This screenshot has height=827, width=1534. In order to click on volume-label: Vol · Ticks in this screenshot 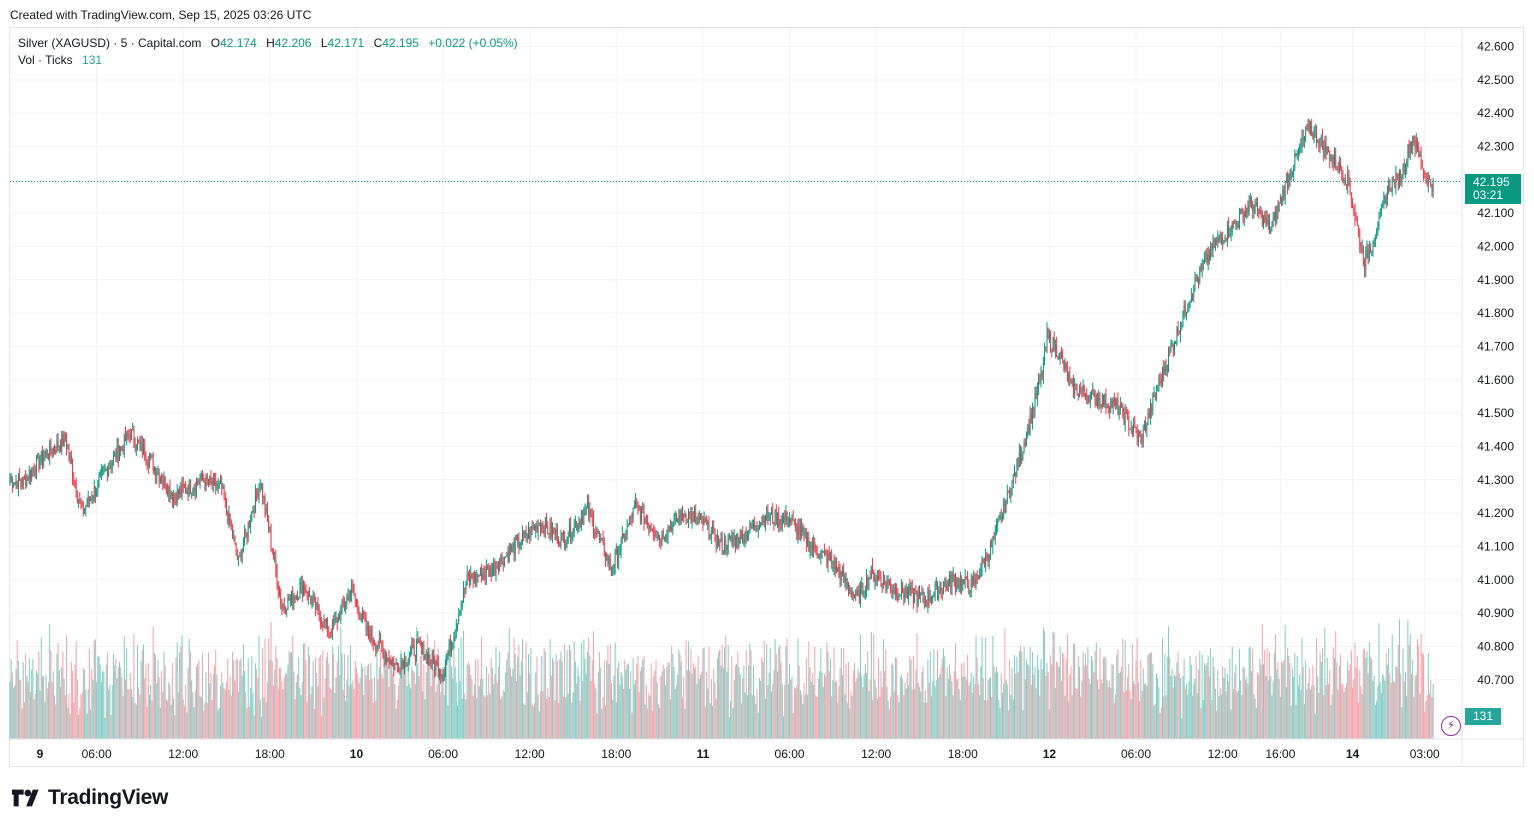, I will do `click(45, 60)`.